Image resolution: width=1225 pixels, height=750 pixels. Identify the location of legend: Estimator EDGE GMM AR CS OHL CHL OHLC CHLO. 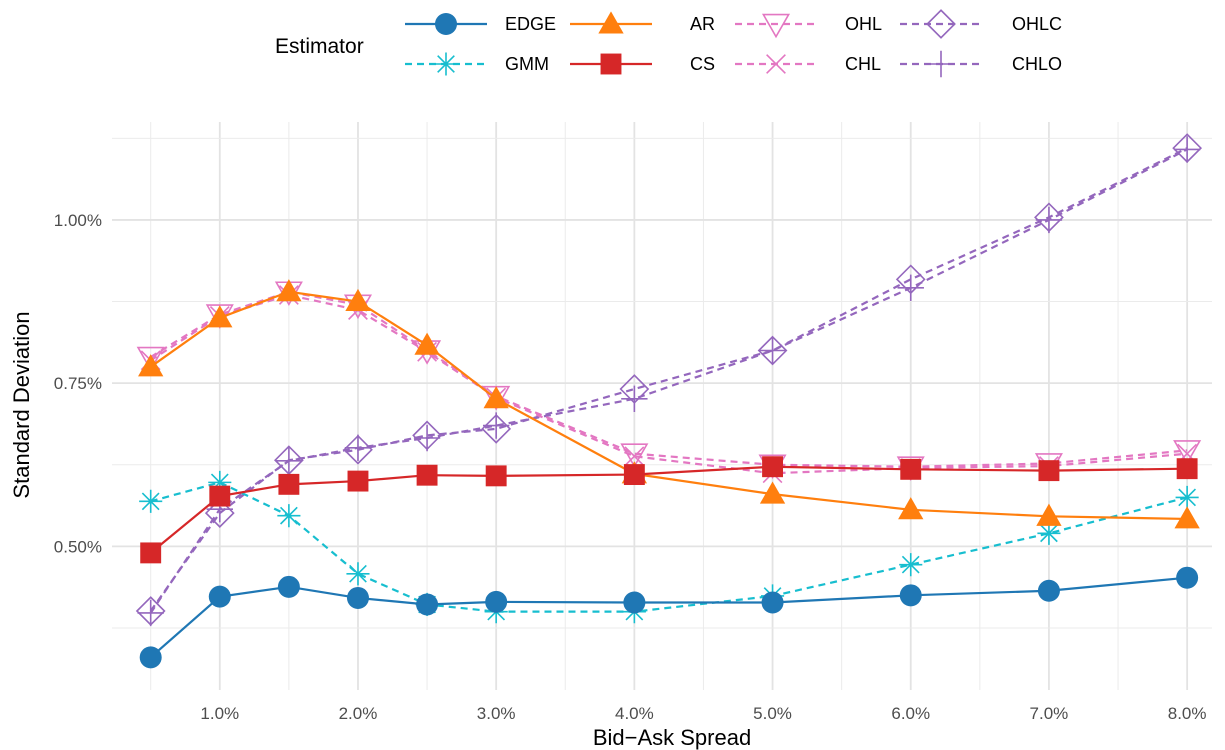
(668, 43).